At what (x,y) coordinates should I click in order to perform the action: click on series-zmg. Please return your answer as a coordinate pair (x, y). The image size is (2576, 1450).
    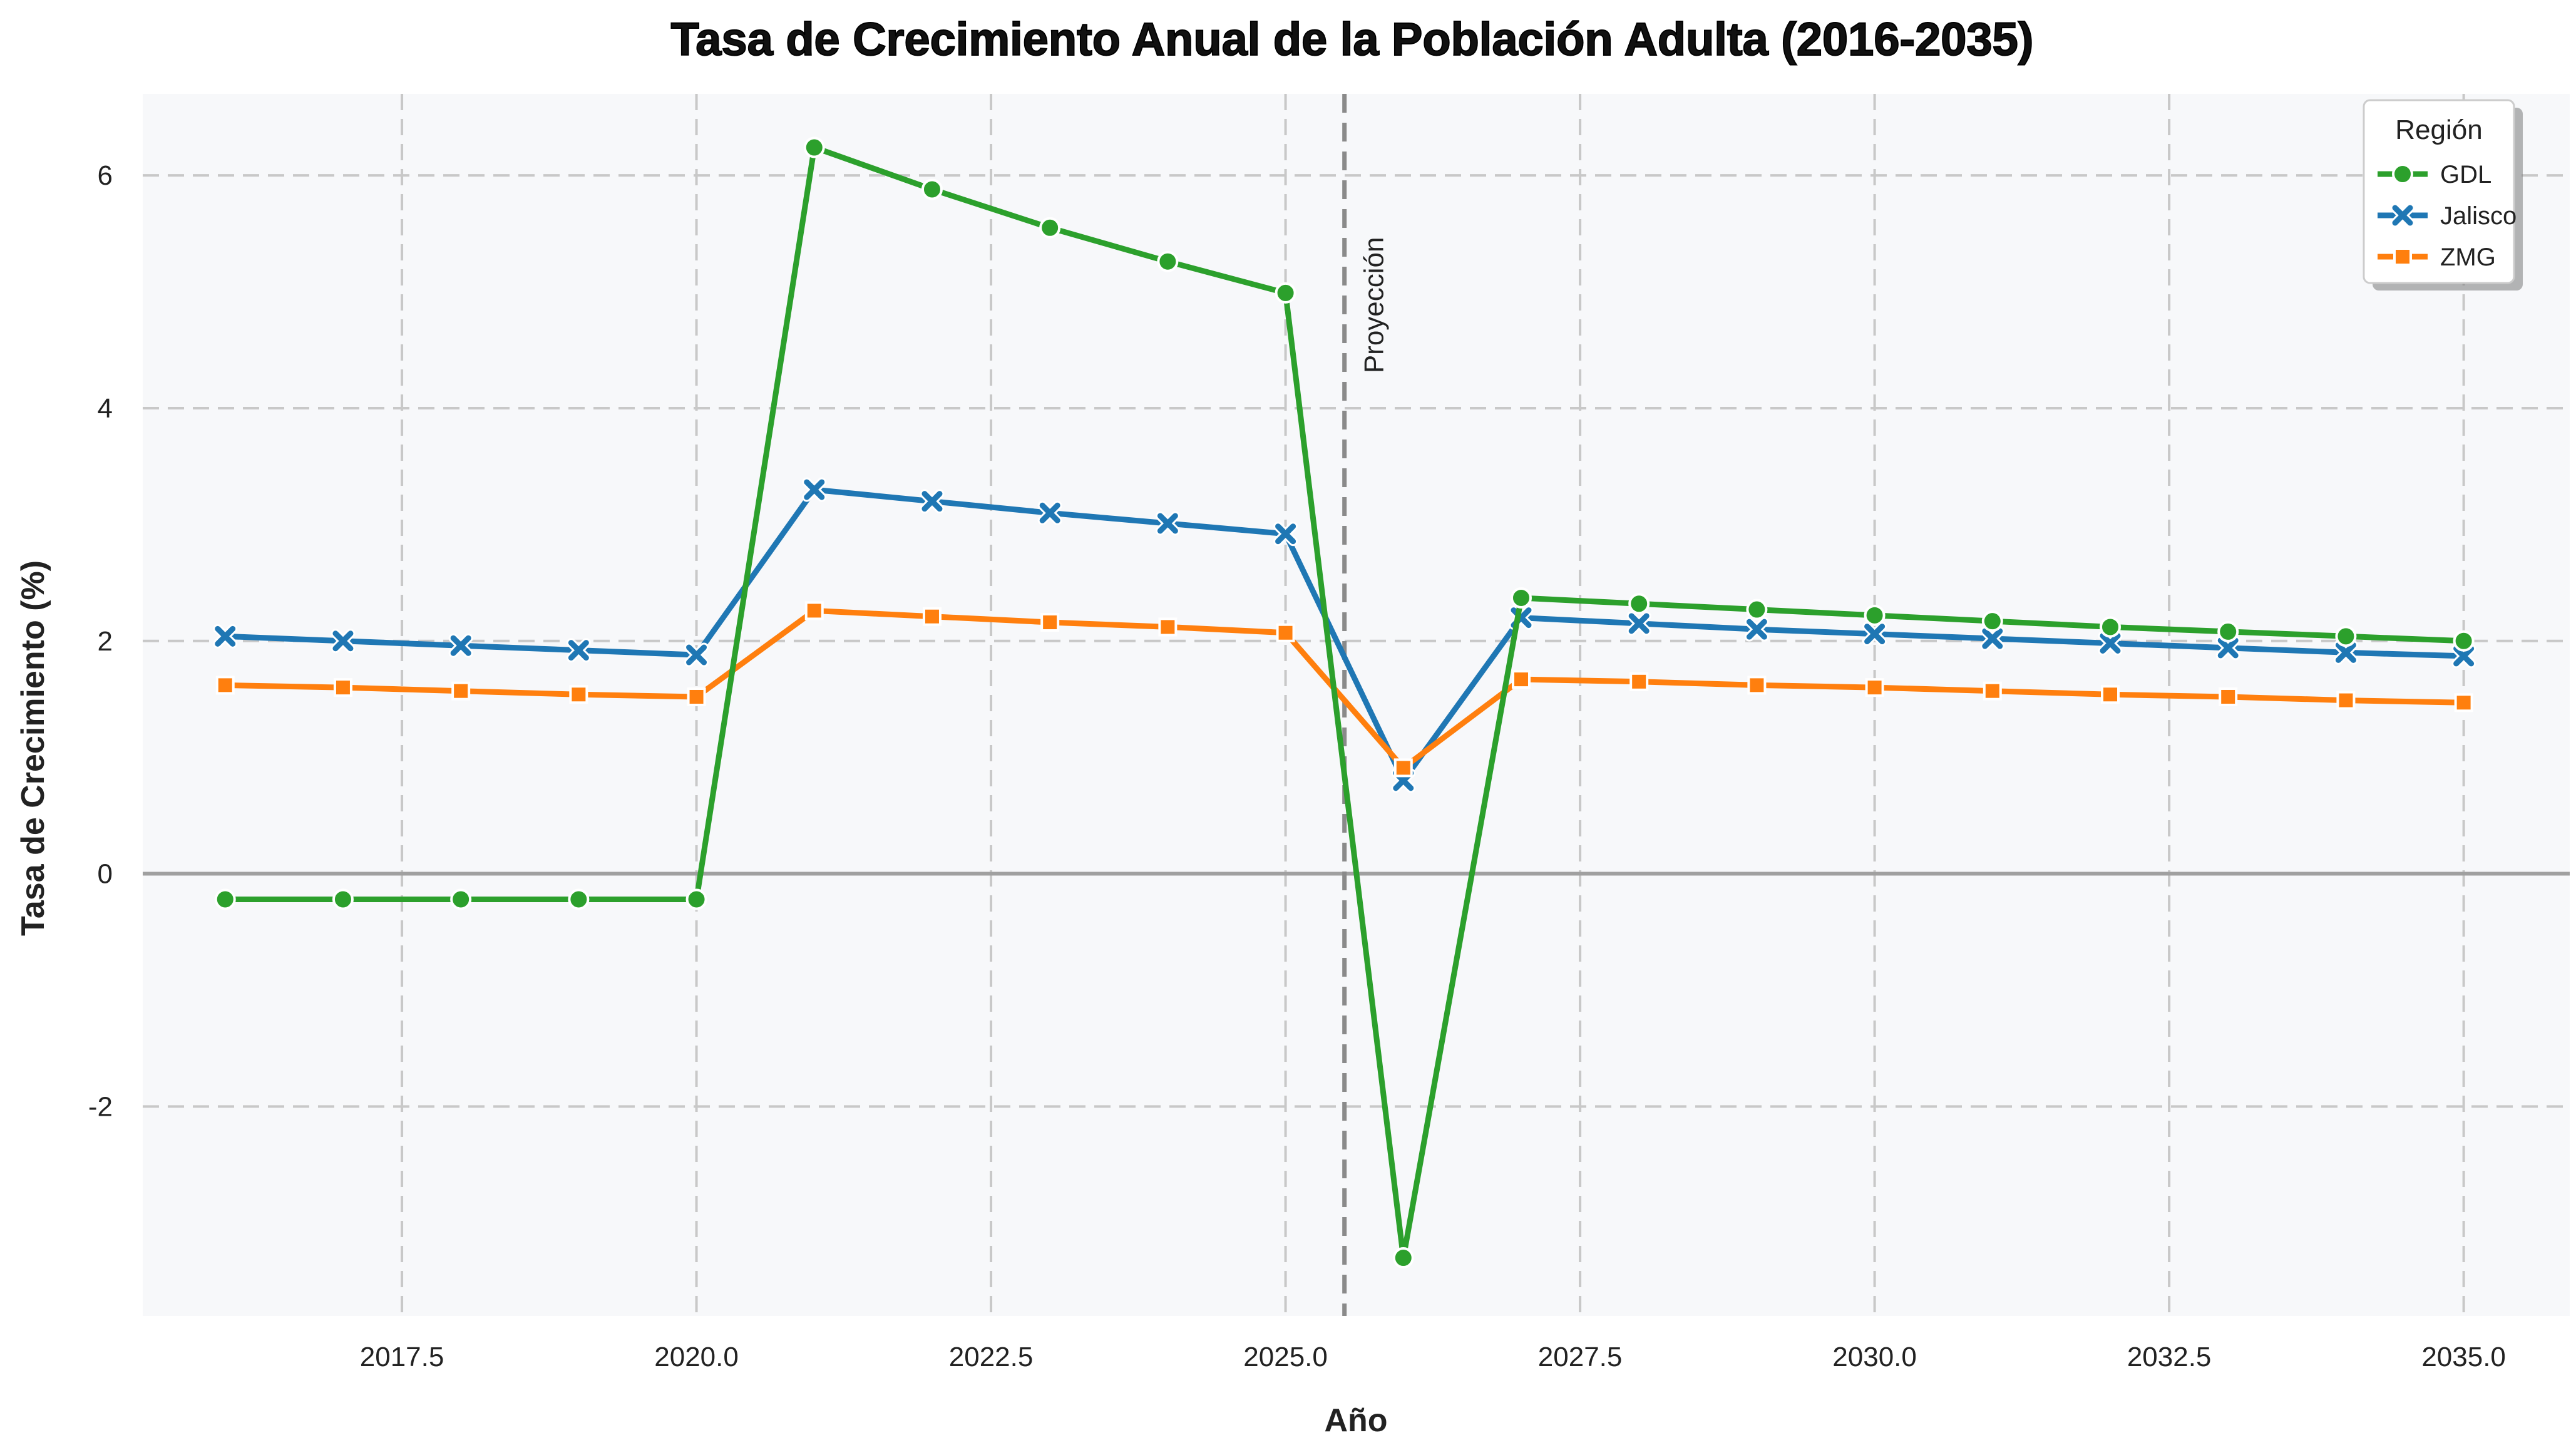
    Looking at the image, I should click on (1344, 689).